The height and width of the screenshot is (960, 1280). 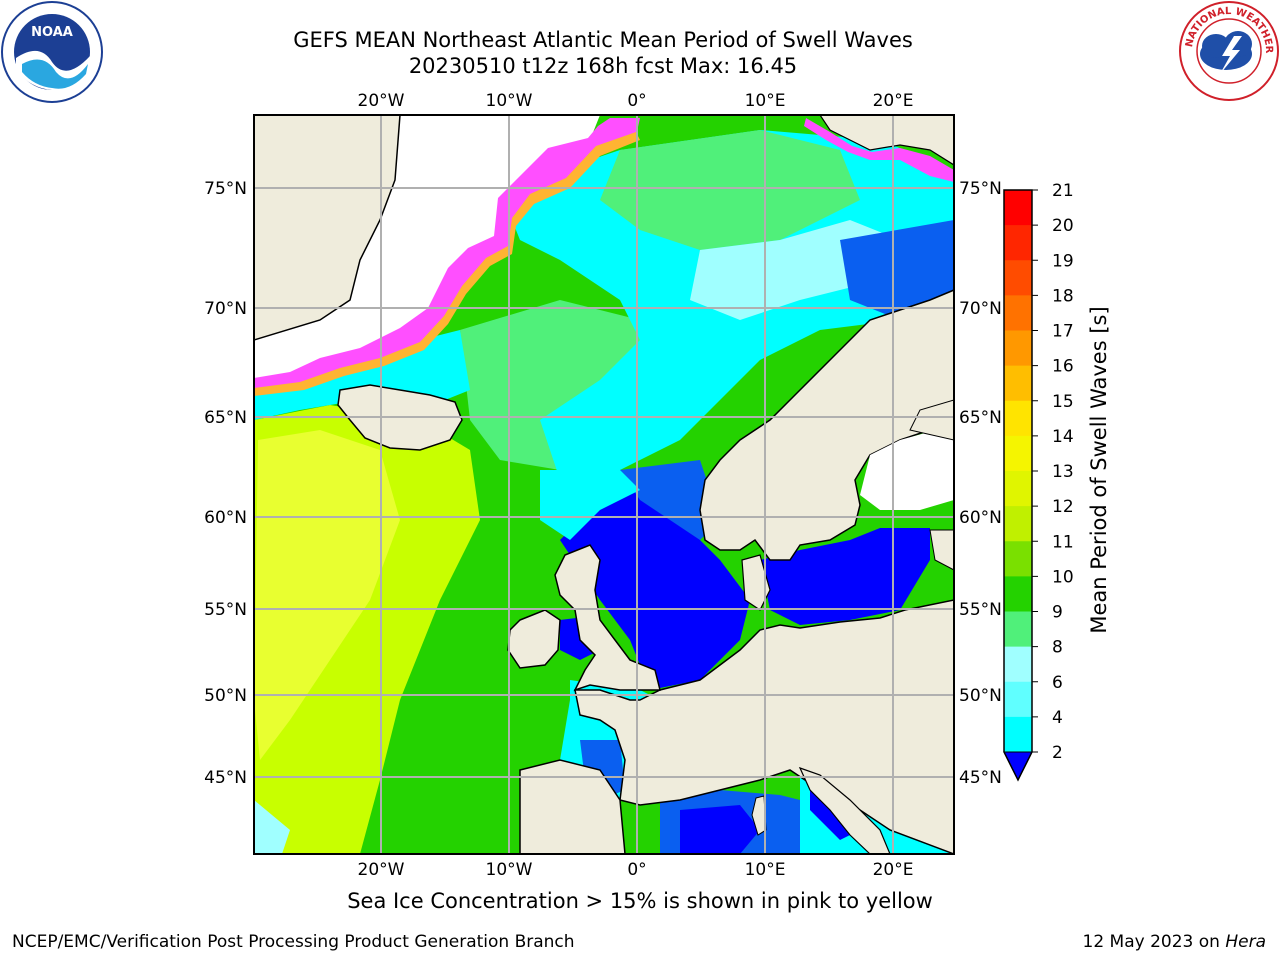 What do you see at coordinates (327, 595) in the screenshot?
I see `peak-swell-region` at bounding box center [327, 595].